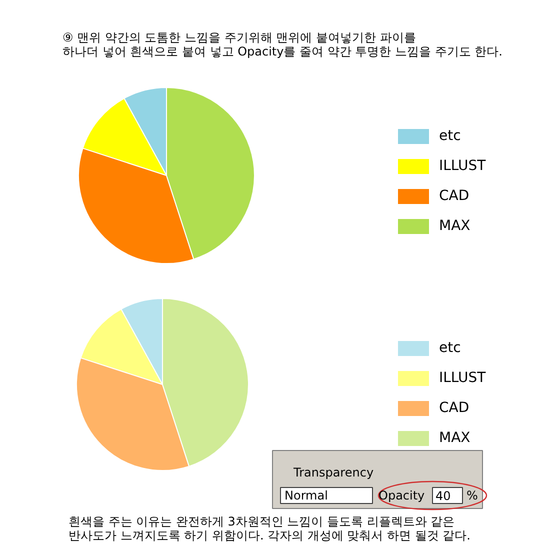 The width and height of the screenshot is (545, 546). What do you see at coordinates (282, 44) in the screenshot?
I see `text: ⑨ 맨위 약간의 도톰한 느낌을 주기위해 맨위에 붙여넣기한 파이를 하나더 넣어 흰색으로 붙여 넣고 Opacity를 줄여 약간 투명한 느낌을 주기도 한다.` at bounding box center [282, 44].